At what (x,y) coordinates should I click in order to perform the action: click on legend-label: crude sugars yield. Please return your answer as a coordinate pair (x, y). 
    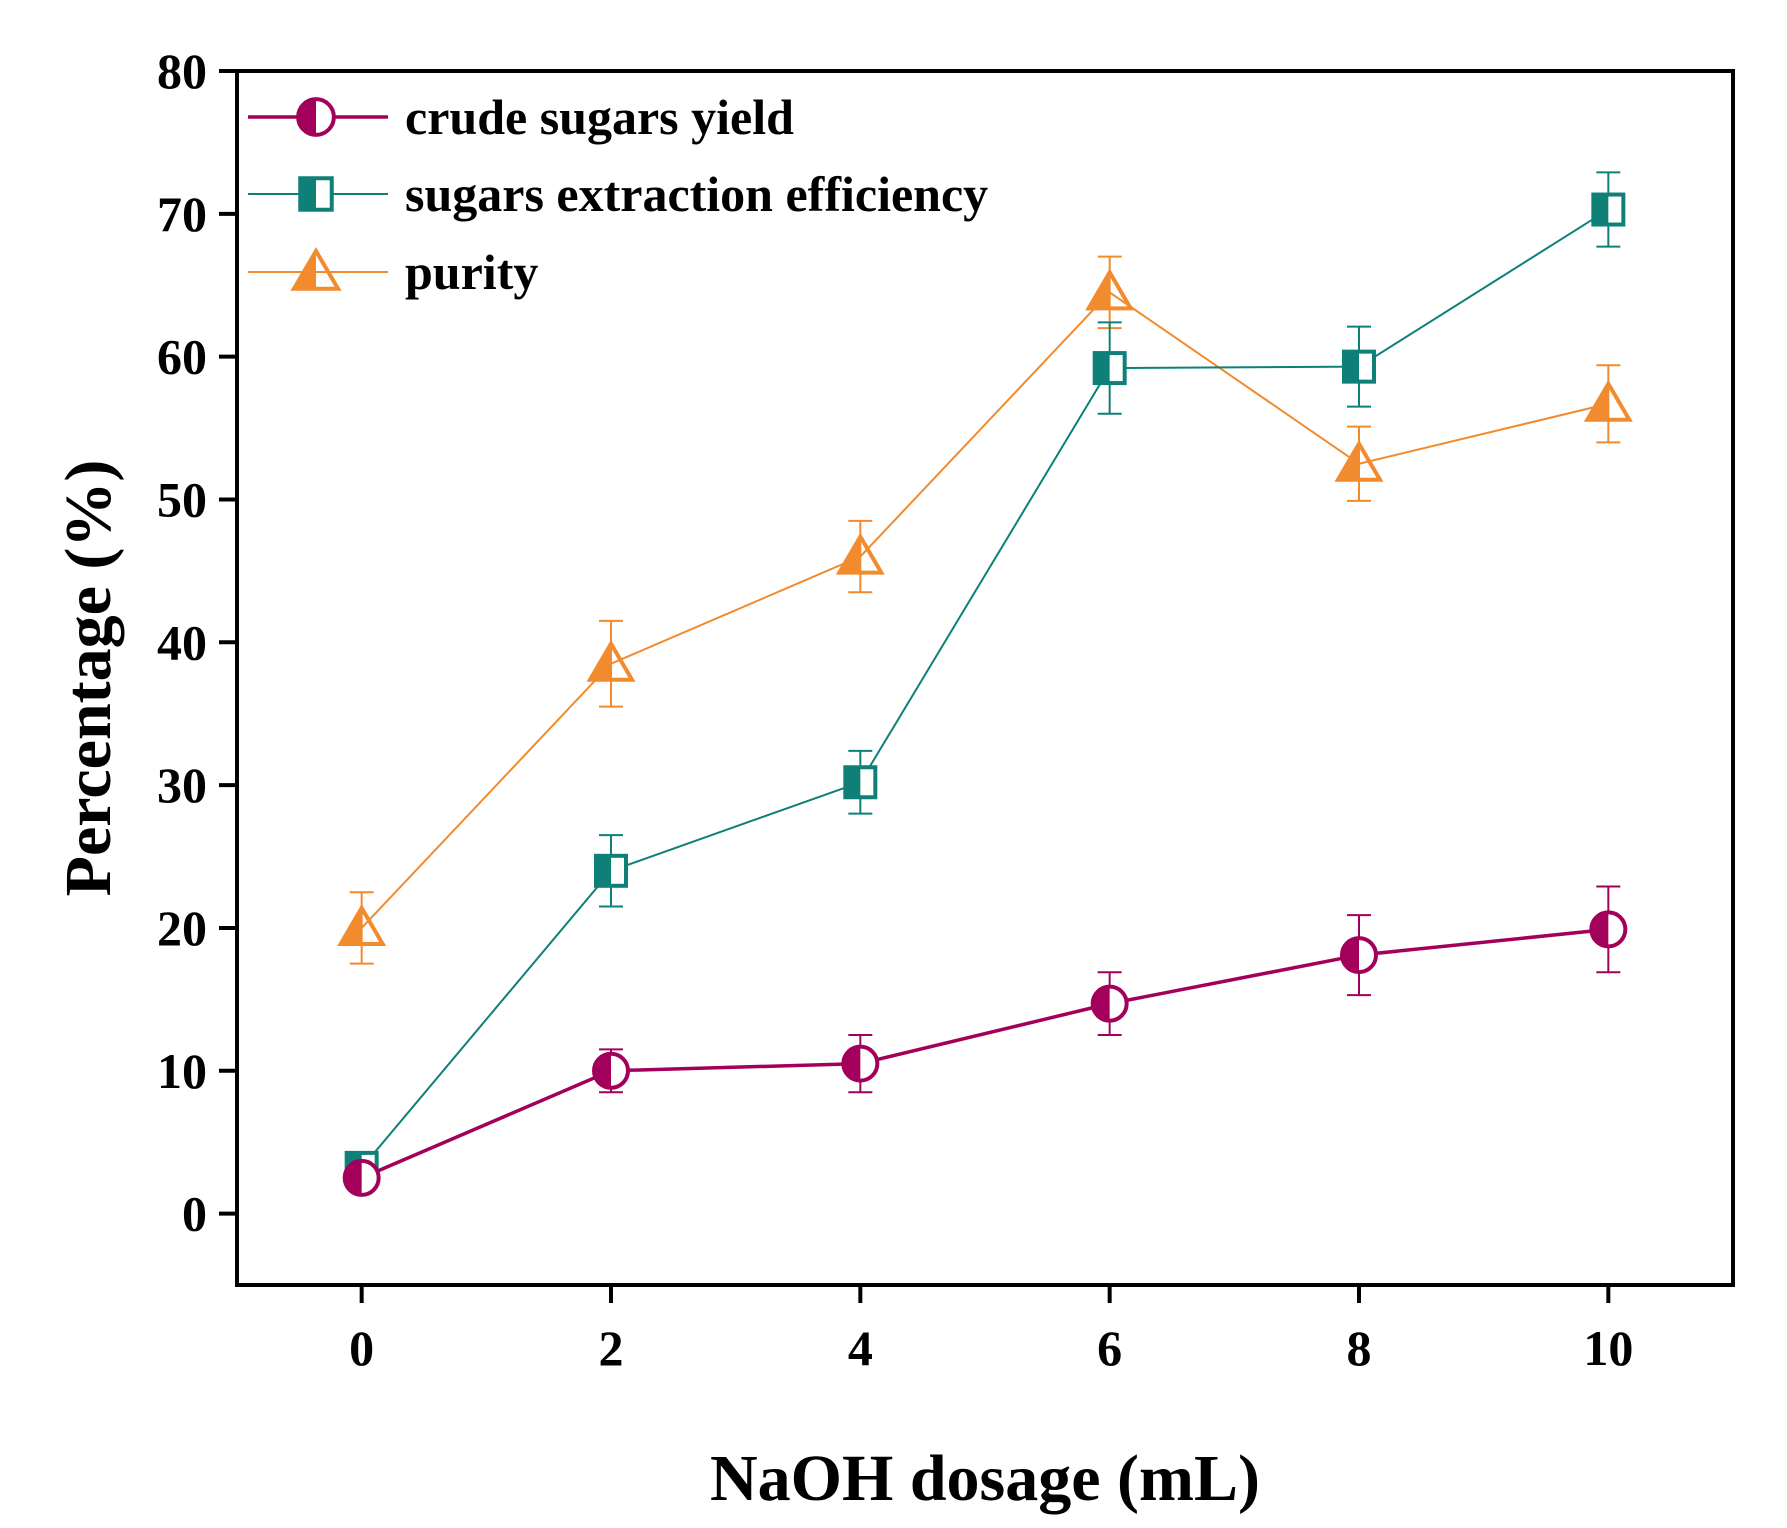
    Looking at the image, I should click on (599, 117).